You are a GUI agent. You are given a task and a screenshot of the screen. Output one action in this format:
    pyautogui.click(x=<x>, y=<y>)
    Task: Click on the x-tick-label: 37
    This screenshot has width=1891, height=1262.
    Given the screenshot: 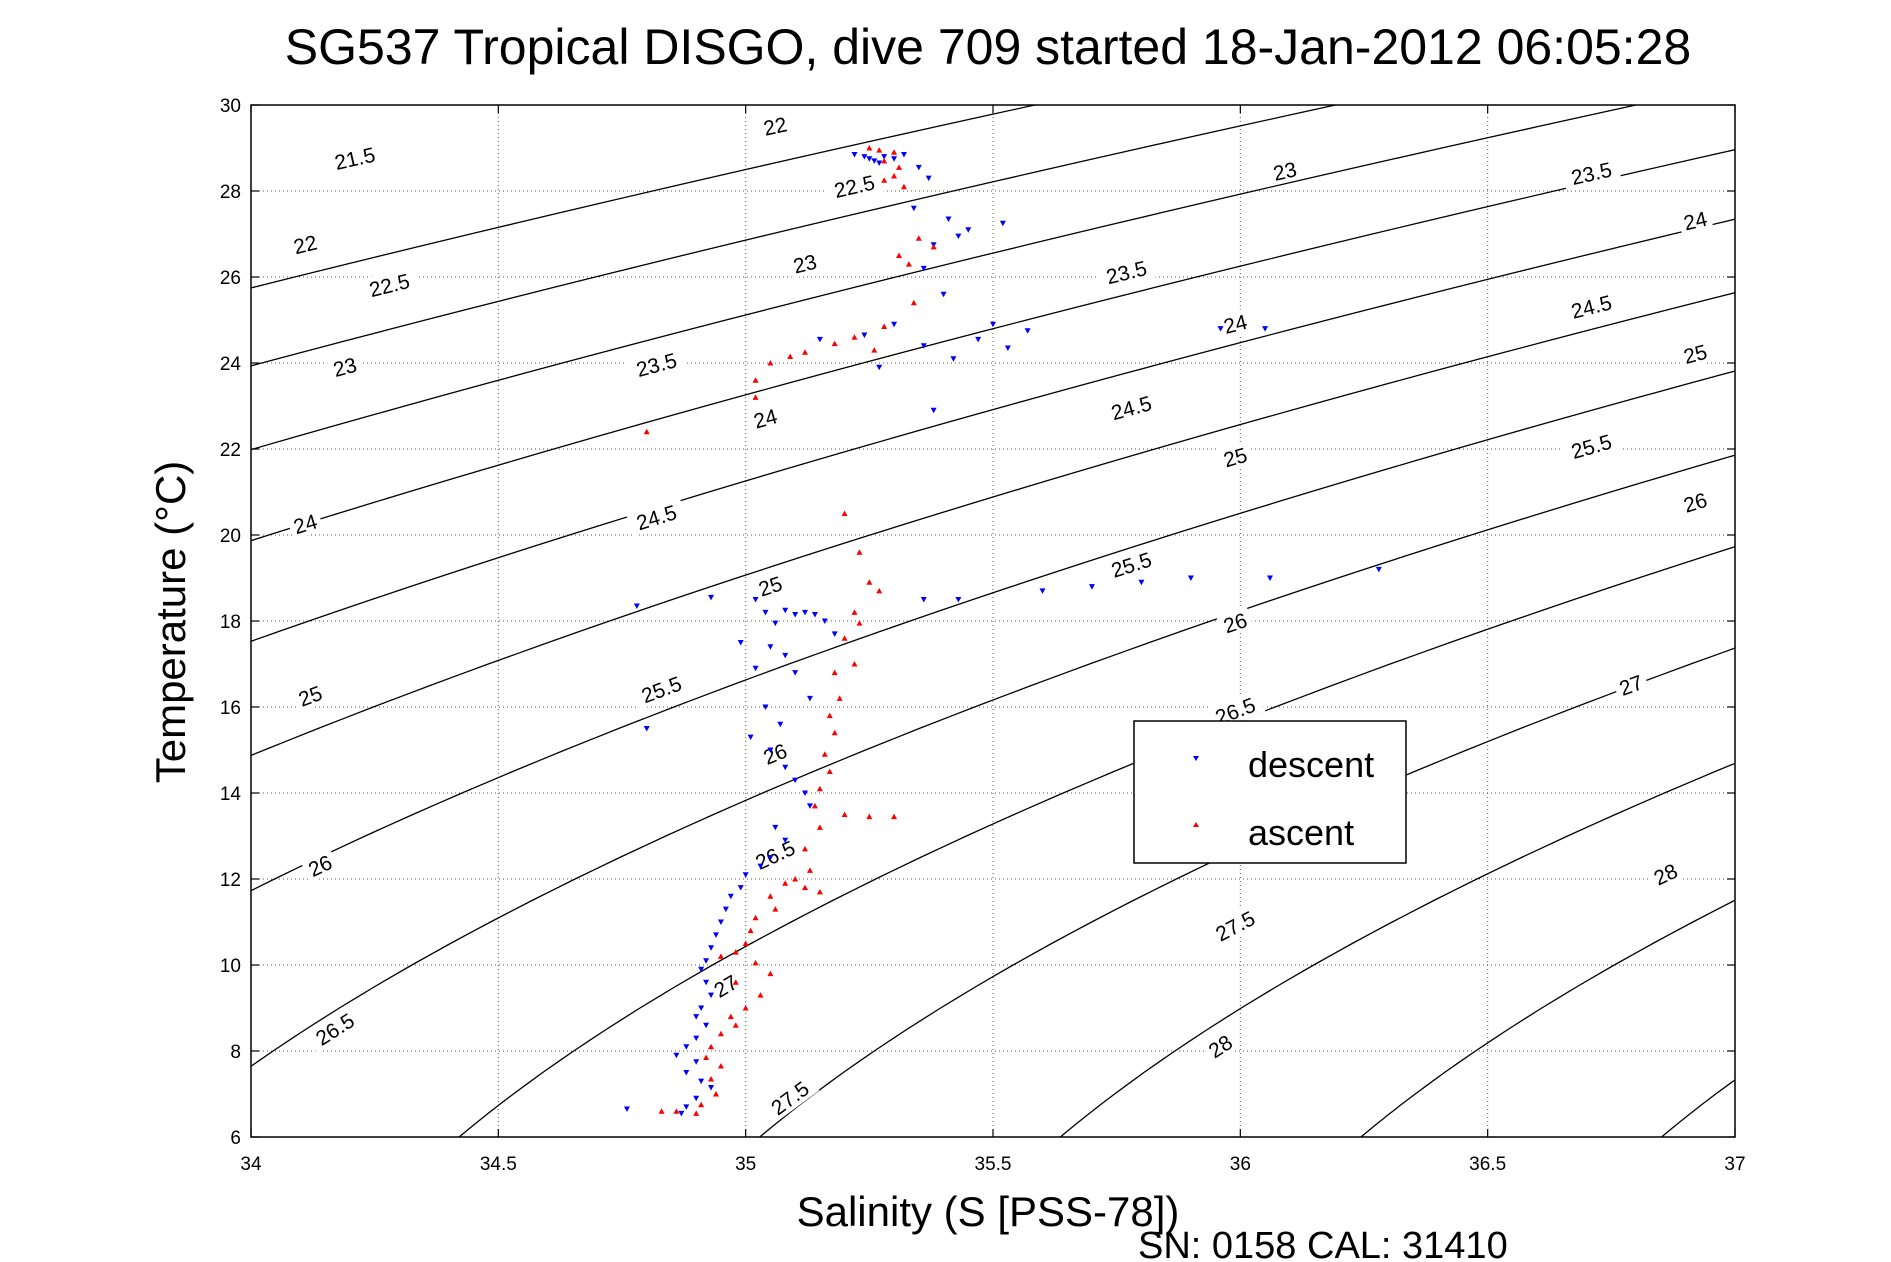 What is the action you would take?
    pyautogui.click(x=1734, y=1164)
    